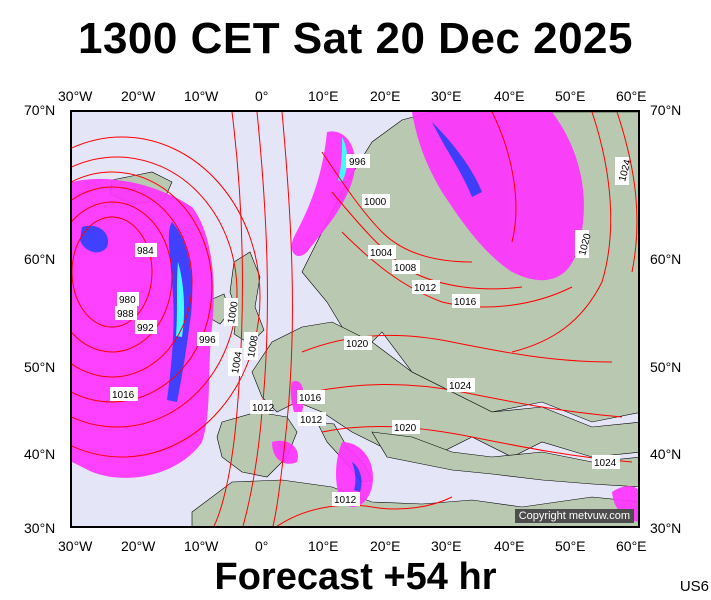 This screenshot has height=600, width=711. I want to click on isobar-label: 988, so click(125, 314).